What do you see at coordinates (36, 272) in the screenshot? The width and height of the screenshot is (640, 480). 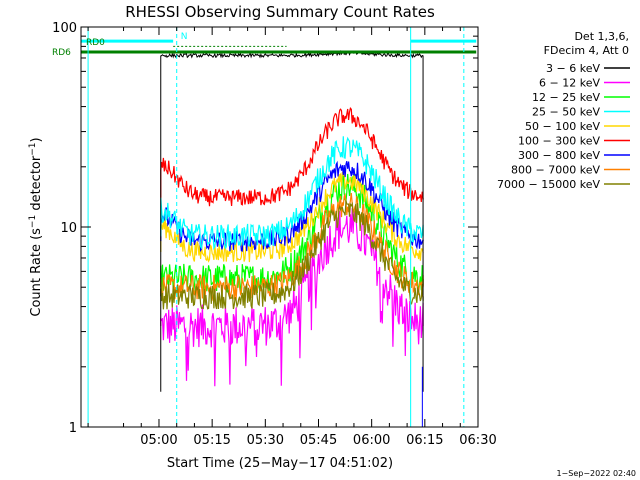 I see `y-axis-label-main: Count Rate (s` at bounding box center [36, 272].